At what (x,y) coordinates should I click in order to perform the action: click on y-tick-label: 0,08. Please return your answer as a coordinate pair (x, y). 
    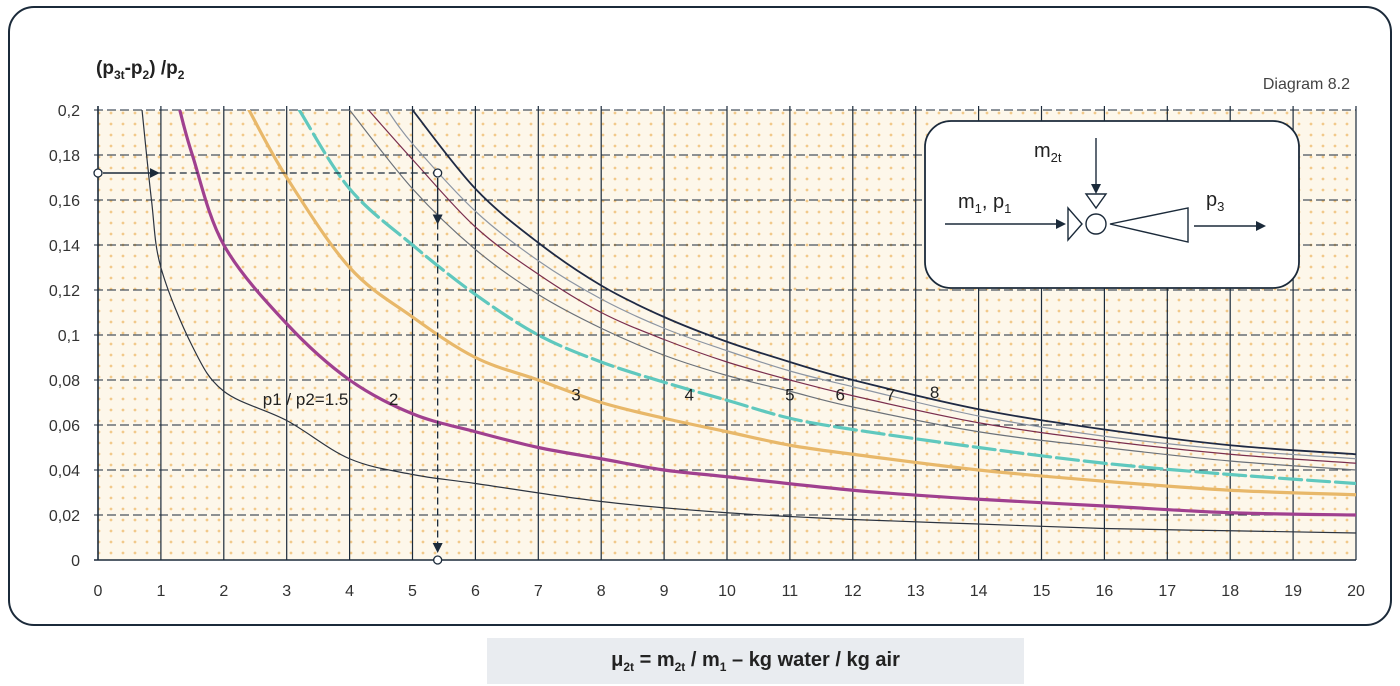
    Looking at the image, I should click on (64, 381).